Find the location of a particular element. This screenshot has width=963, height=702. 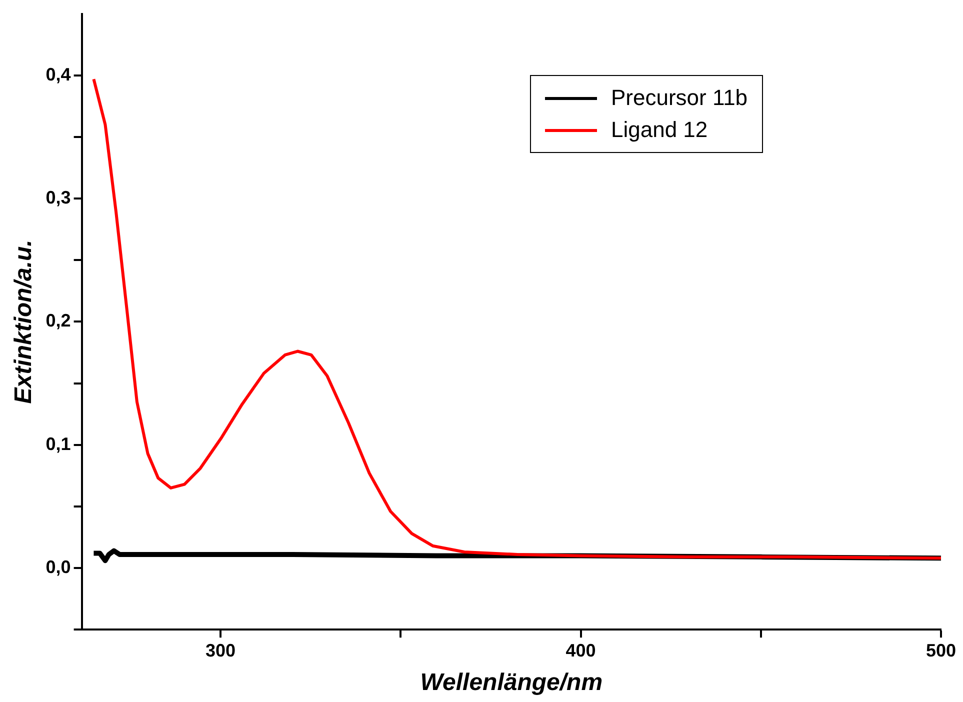

x-axis-title: Wellenlänge/nm is located at coordinates (511, 682).